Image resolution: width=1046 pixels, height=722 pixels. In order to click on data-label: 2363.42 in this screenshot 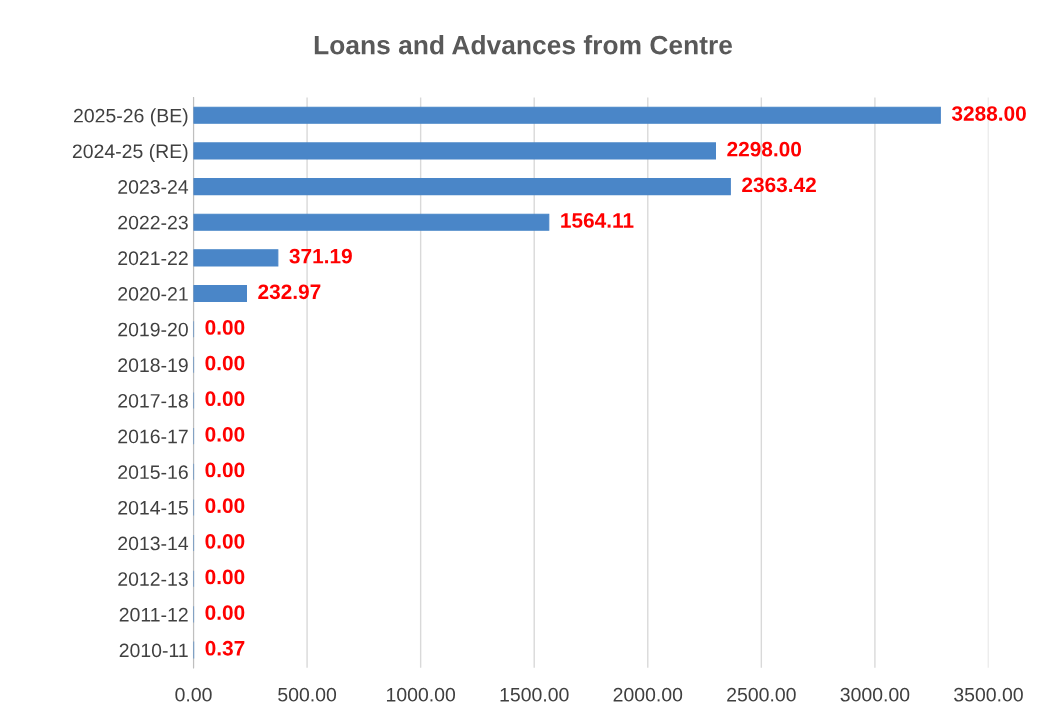, I will do `click(779, 185)`.